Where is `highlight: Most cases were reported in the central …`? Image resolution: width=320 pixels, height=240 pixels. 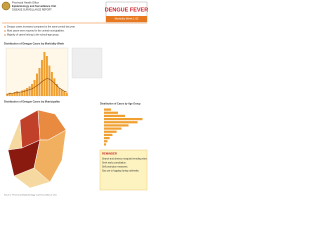 highlight: Most cases were reported in the central … is located at coordinates (36, 31).